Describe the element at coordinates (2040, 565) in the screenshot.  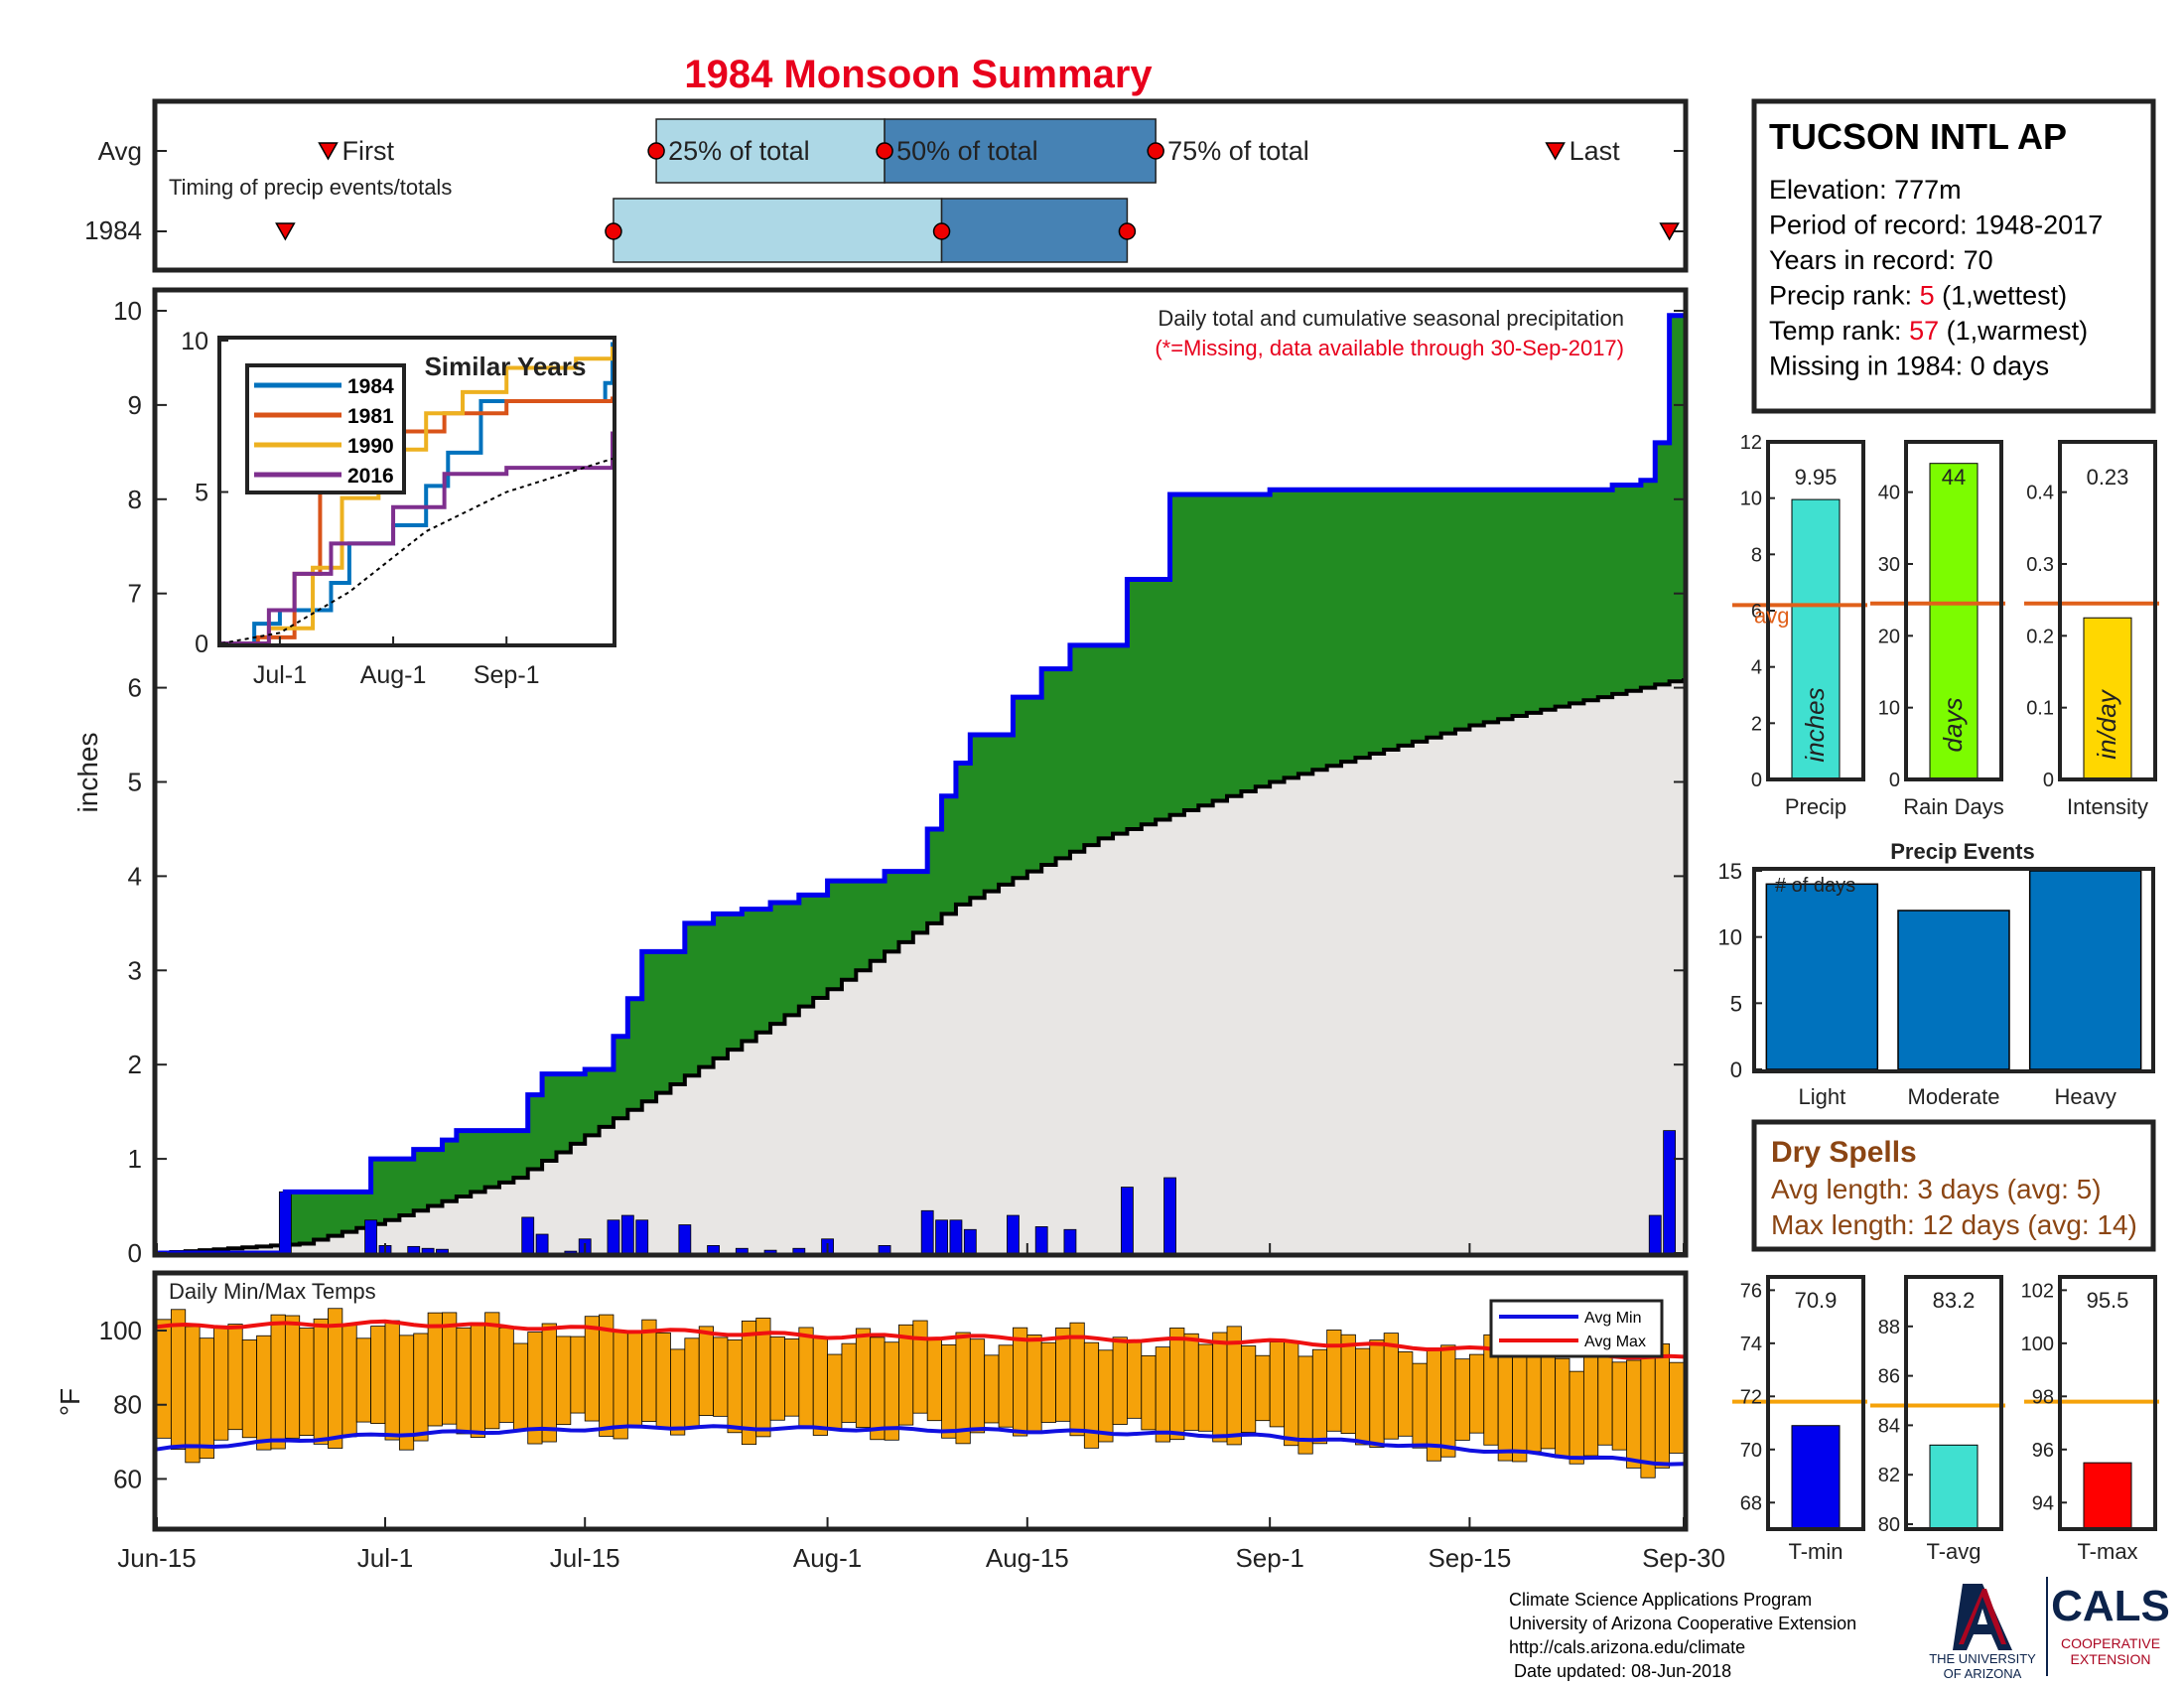
I see `summary-tick-label: 0.3` at that location.